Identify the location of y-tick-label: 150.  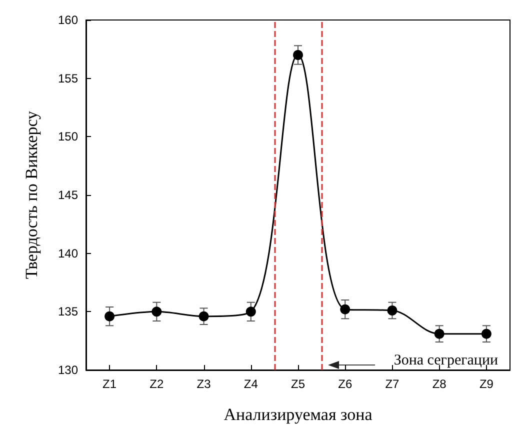
(68, 137).